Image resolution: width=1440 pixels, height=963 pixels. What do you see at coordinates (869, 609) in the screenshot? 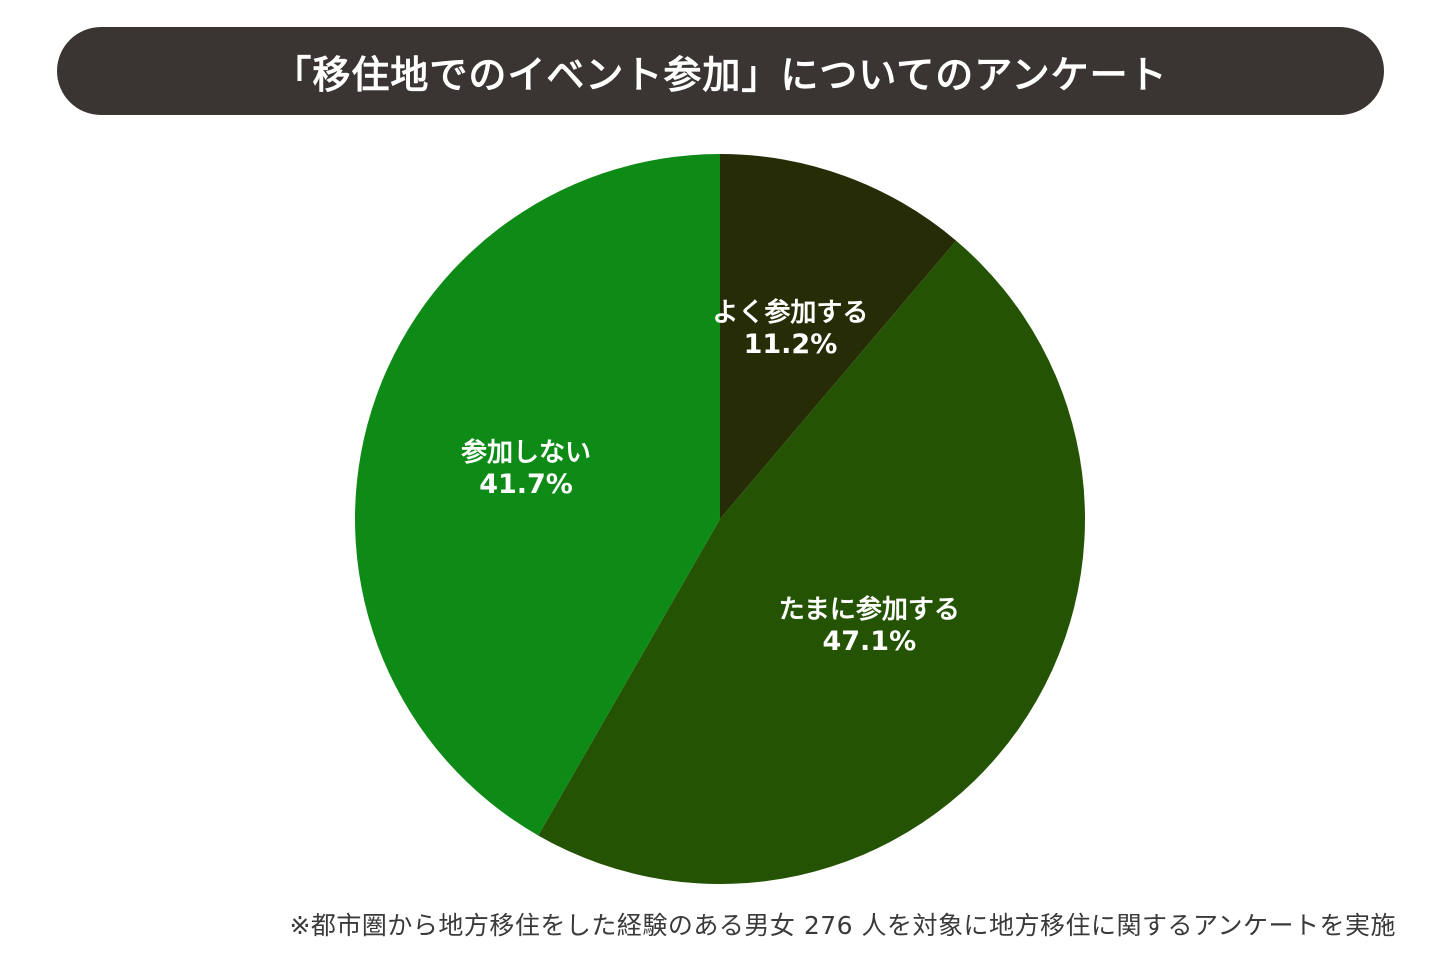
I see `slice-label: たまに参加する` at bounding box center [869, 609].